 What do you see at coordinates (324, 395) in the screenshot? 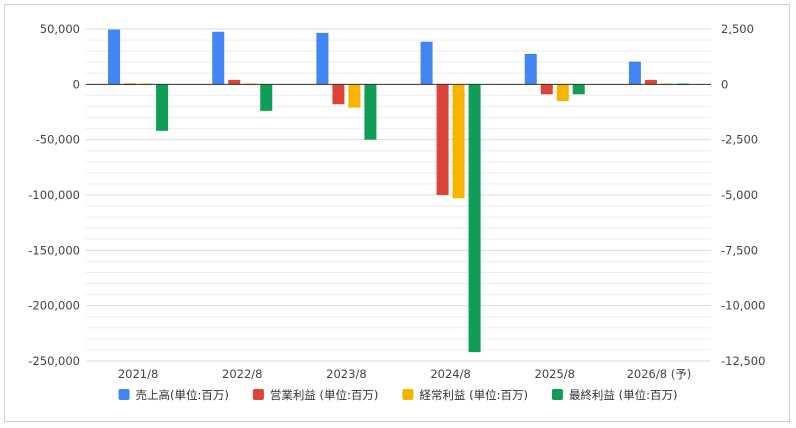
I see `legend-label: 営業利益 (単位:百万)` at bounding box center [324, 395].